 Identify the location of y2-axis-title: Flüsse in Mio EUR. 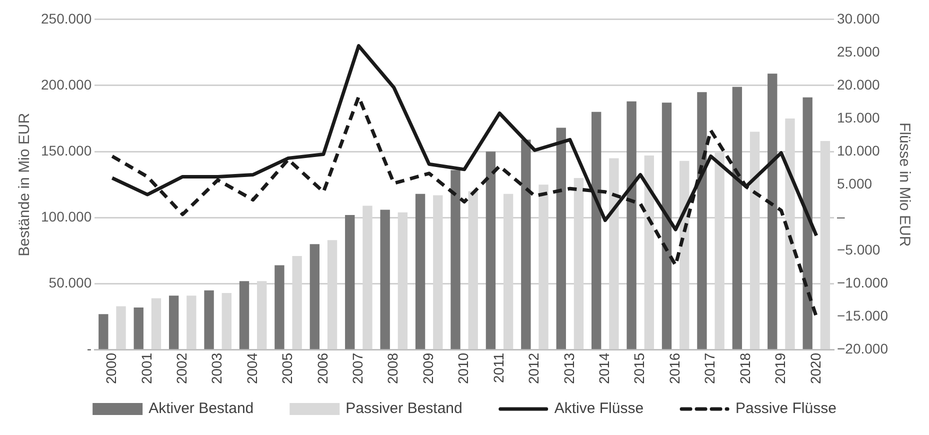
(904, 184).